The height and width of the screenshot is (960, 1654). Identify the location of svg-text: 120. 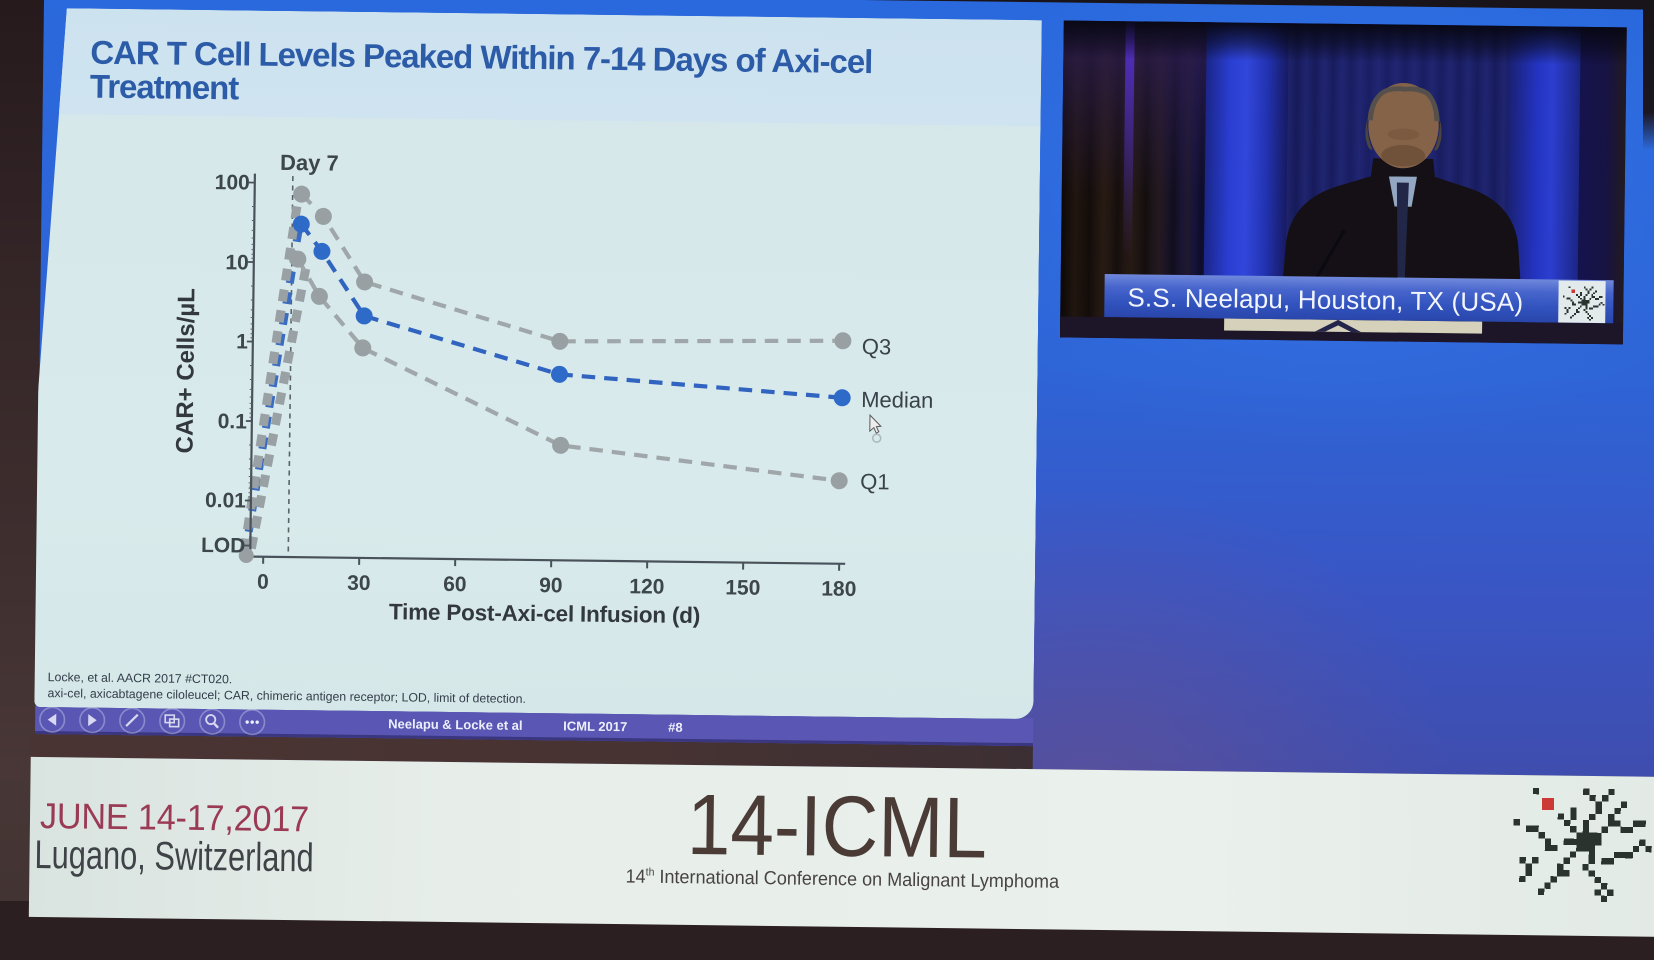
(646, 586).